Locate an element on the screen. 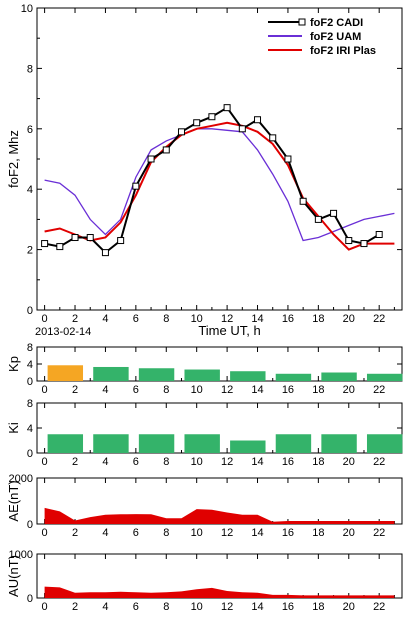 The height and width of the screenshot is (625, 419). legend-label: foF2 UAM is located at coordinates (335, 37).